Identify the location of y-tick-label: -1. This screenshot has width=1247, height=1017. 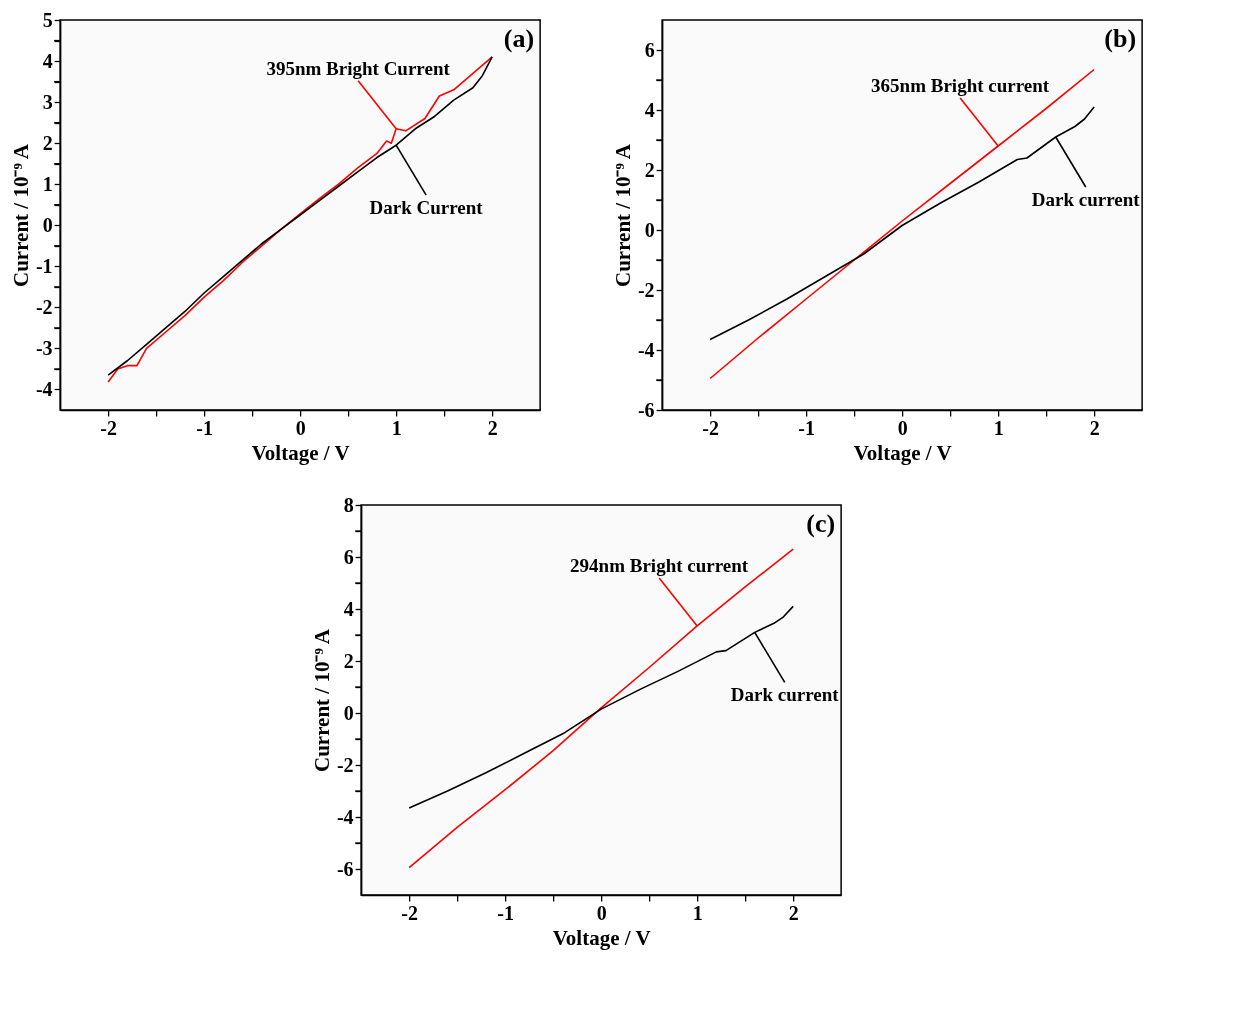
(44, 265).